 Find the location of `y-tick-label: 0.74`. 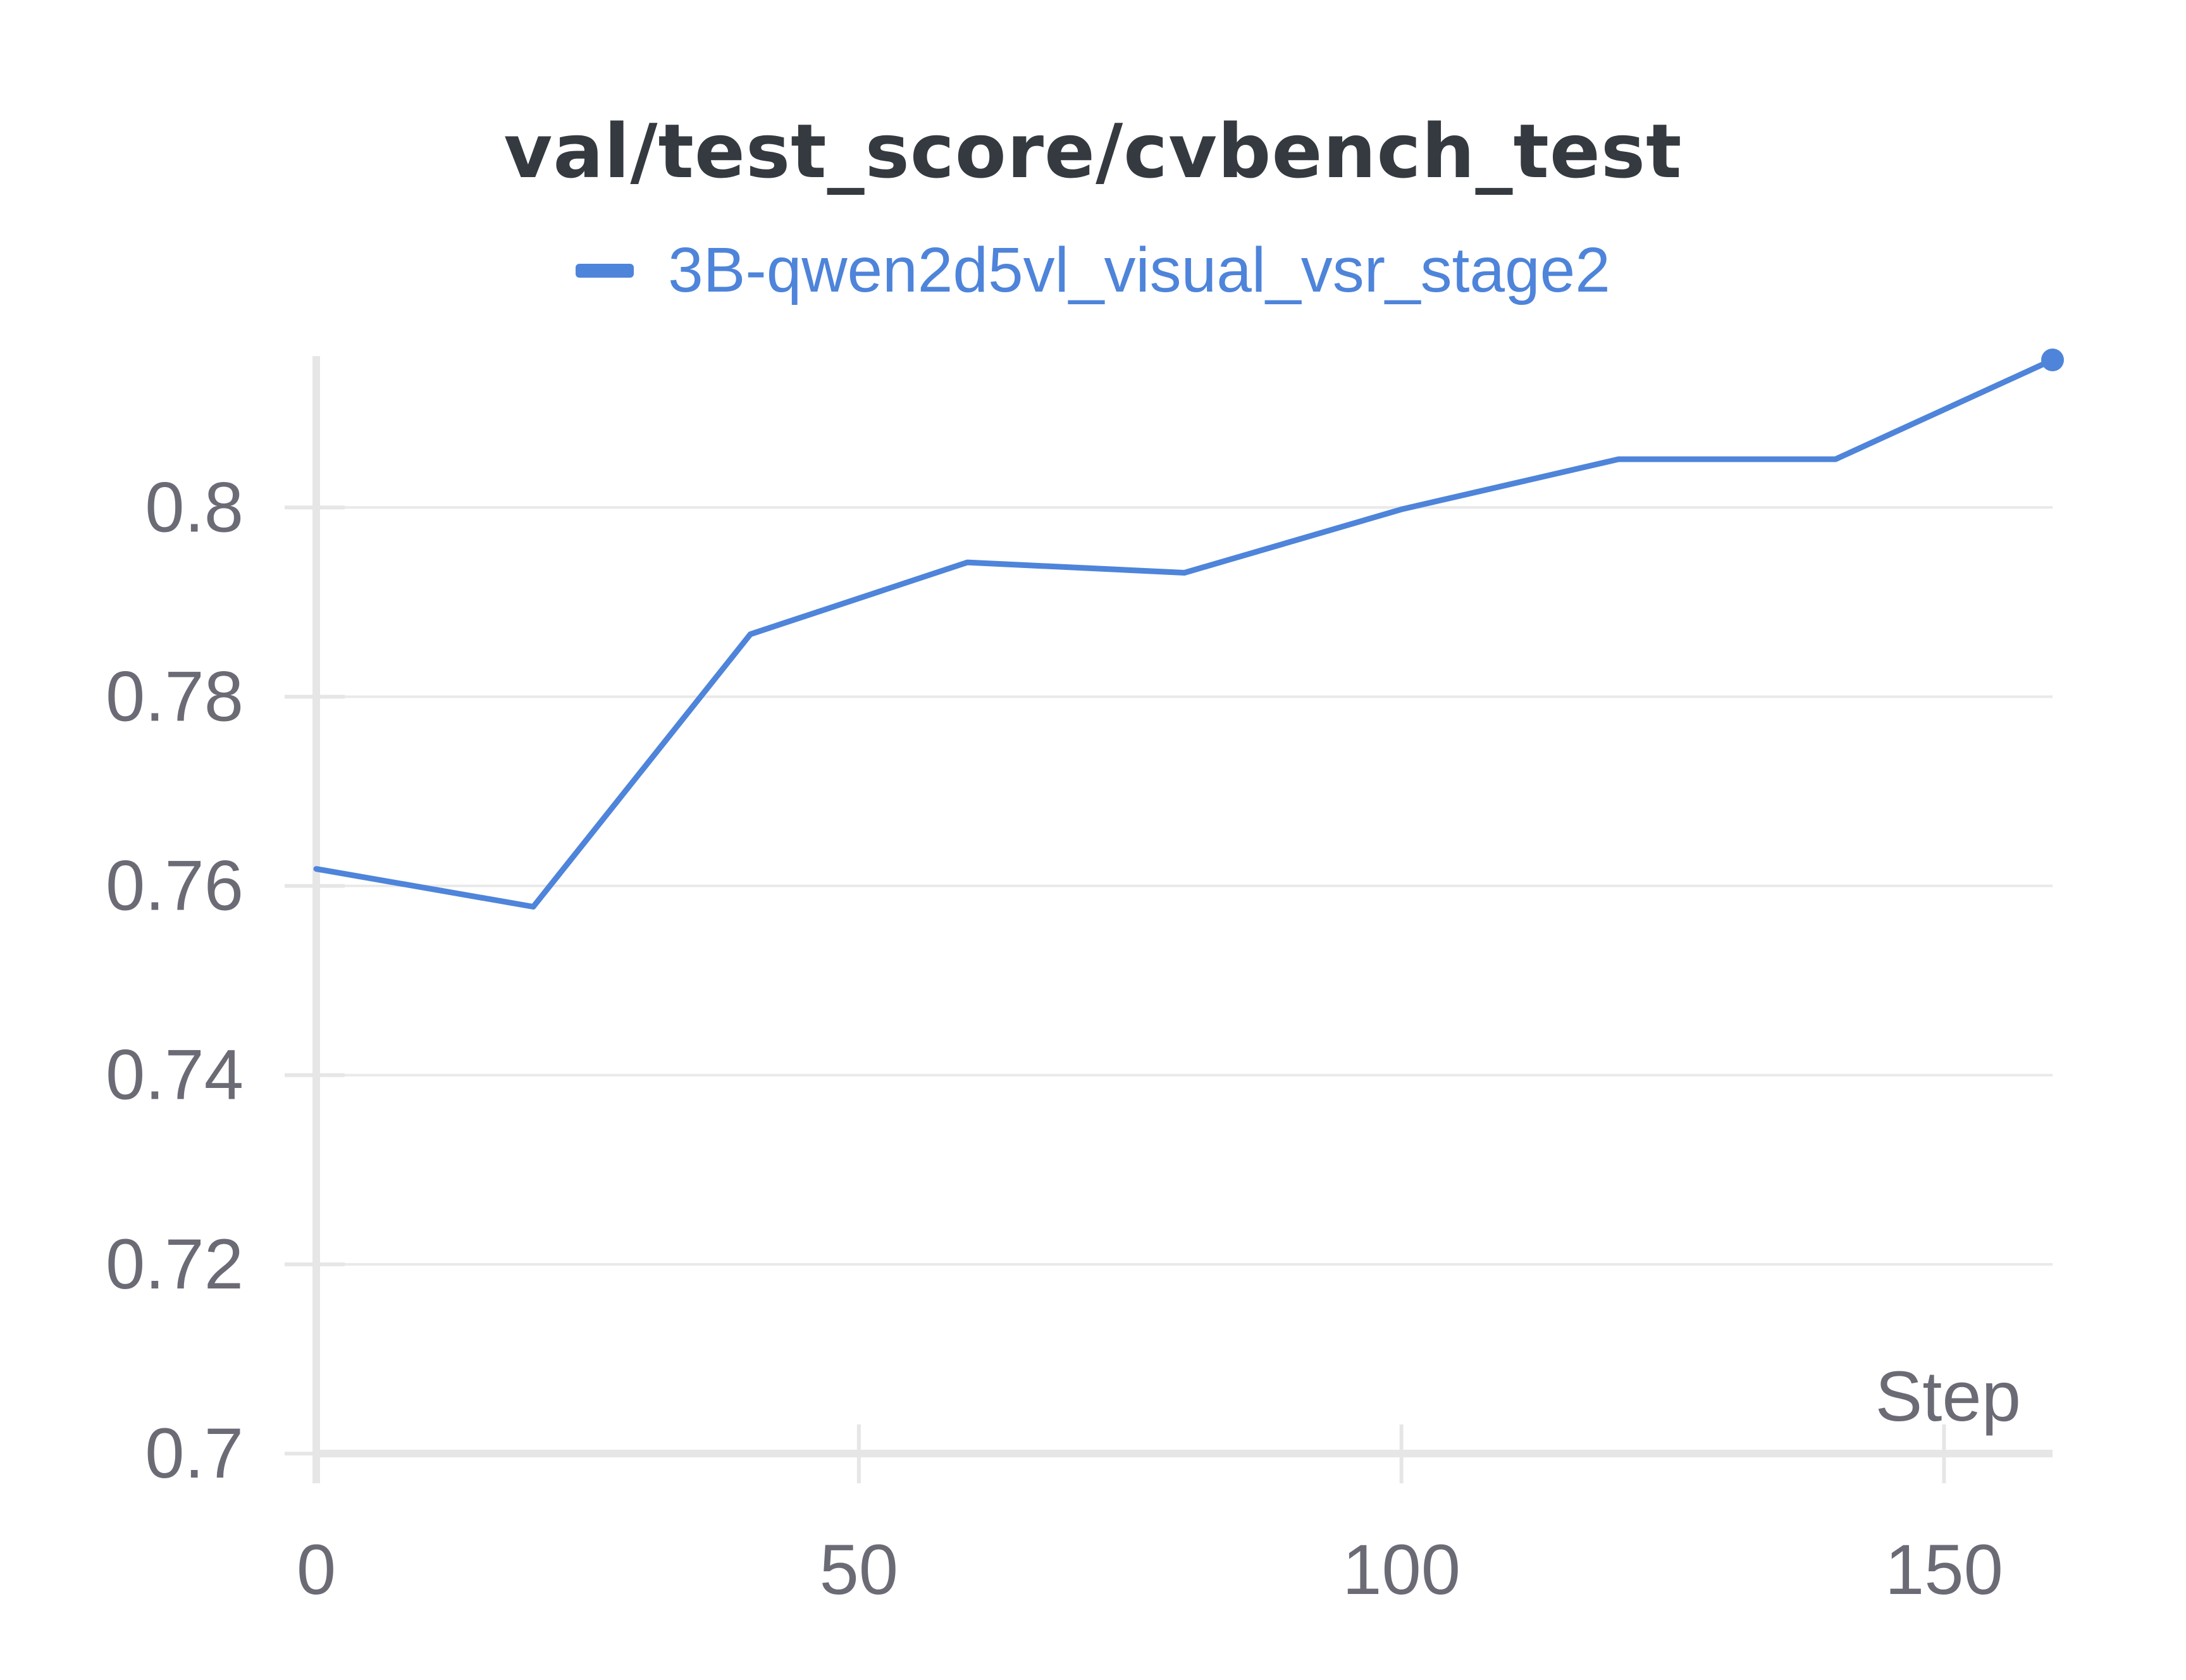

y-tick-label: 0.74 is located at coordinates (175, 1075).